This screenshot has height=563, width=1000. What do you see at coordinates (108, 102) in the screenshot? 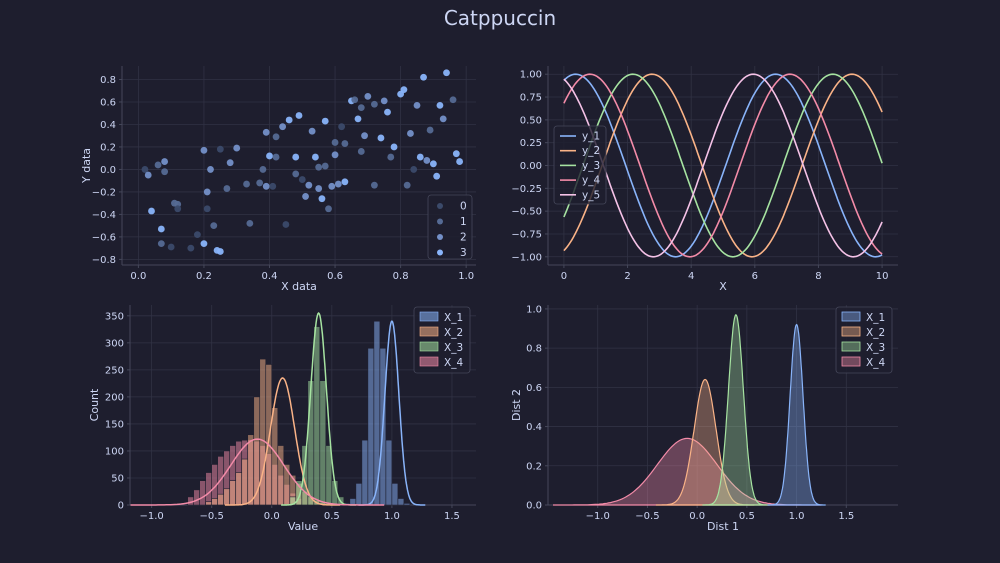
I see `y-tick-label: 0.6` at bounding box center [108, 102].